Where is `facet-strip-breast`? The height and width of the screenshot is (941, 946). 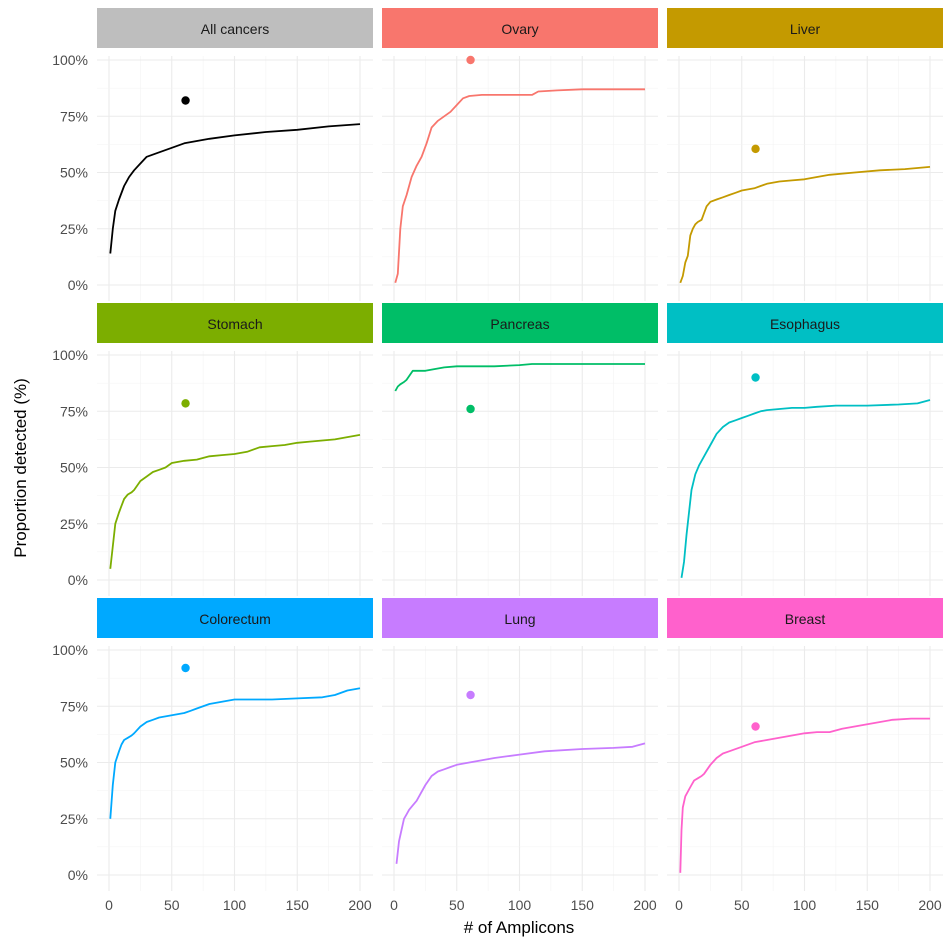
facet-strip-breast is located at coordinates (805, 618).